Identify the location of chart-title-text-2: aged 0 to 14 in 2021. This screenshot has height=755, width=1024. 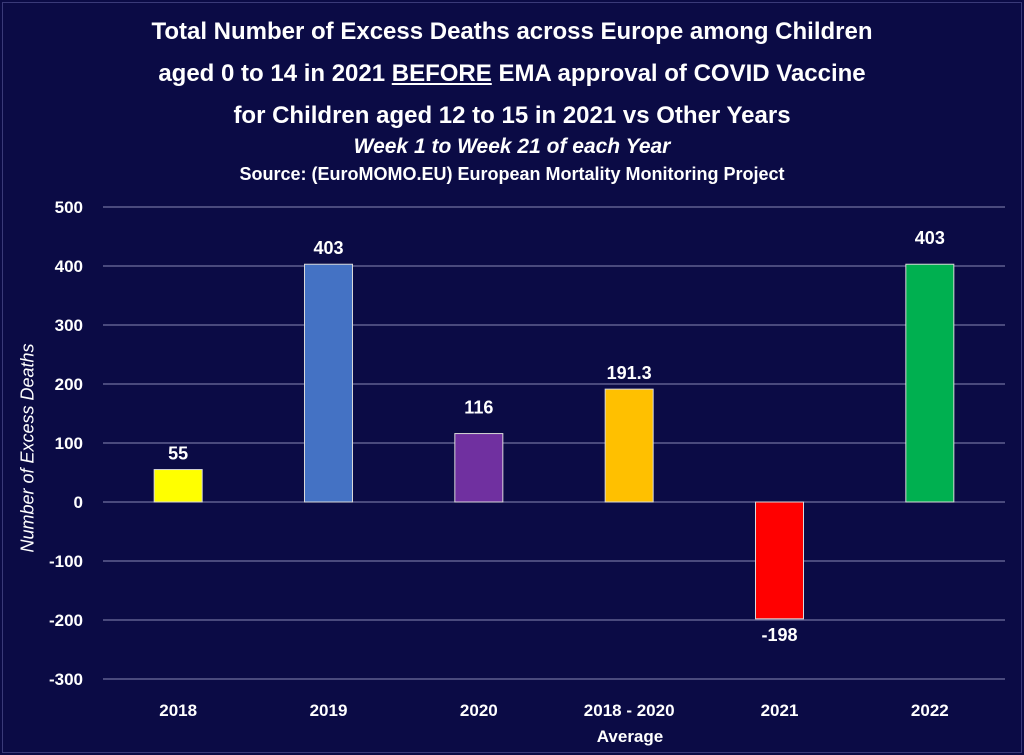
(275, 73).